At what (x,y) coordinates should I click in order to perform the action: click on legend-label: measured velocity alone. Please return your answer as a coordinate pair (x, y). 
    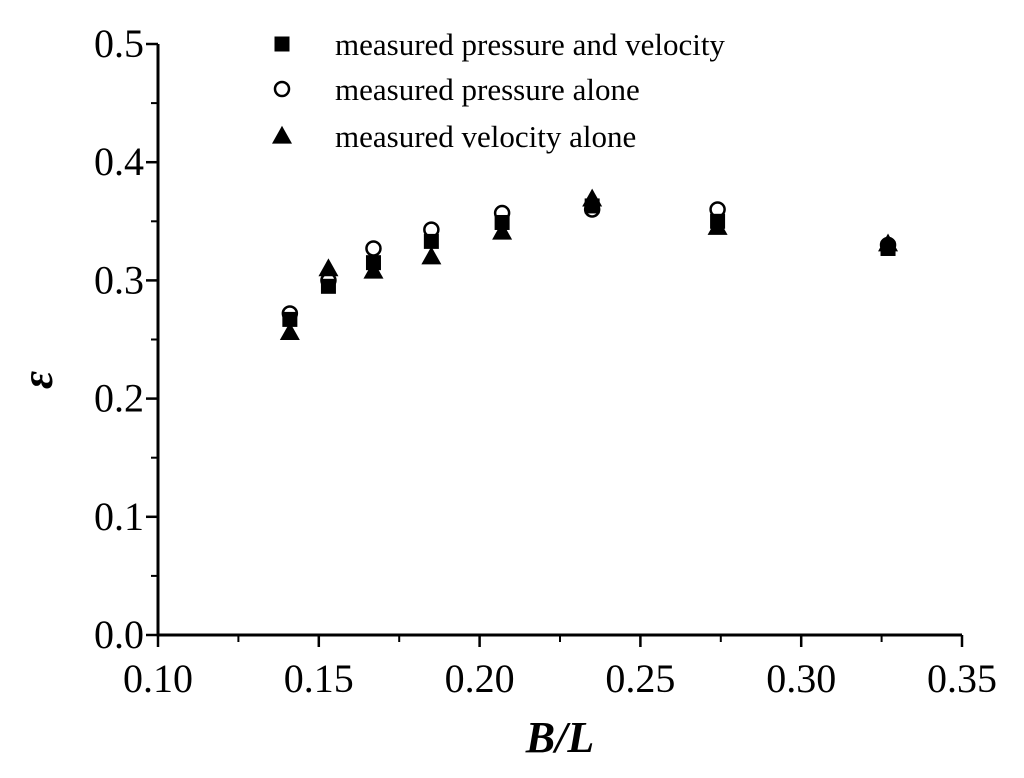
    Looking at the image, I should click on (485, 136).